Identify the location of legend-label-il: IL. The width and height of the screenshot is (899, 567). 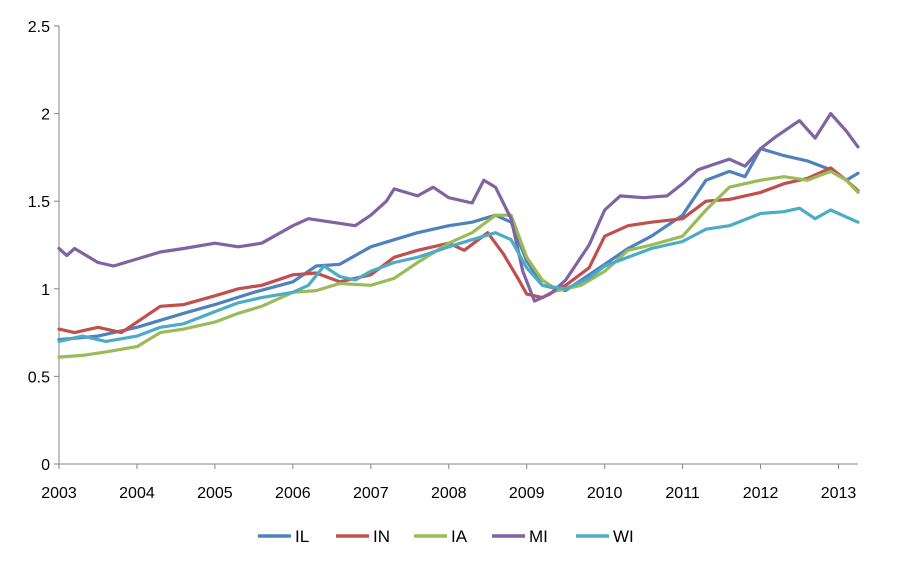
(302, 536).